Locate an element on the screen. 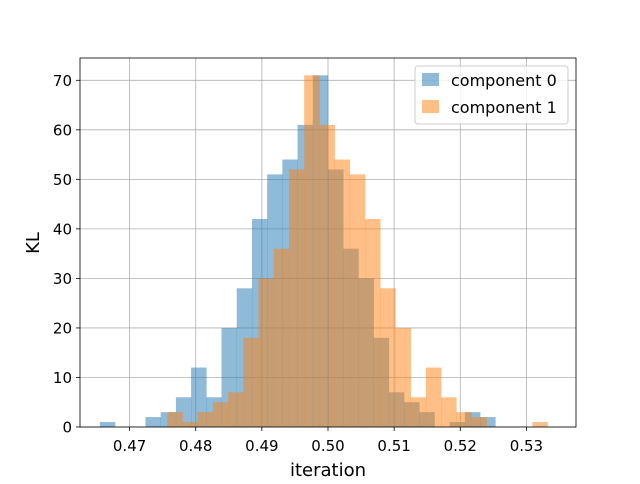 This screenshot has height=484, width=640. y-tick-label: 50 is located at coordinates (62, 180).